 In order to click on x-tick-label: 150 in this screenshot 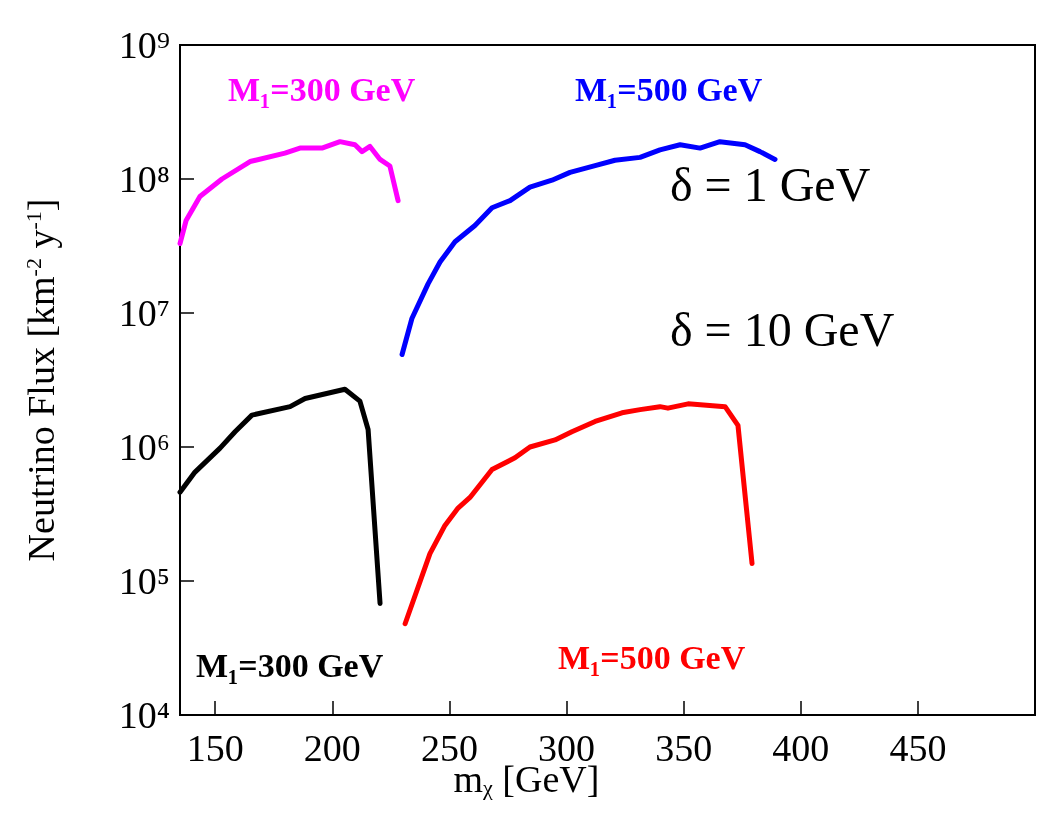, I will do `click(215, 748)`.